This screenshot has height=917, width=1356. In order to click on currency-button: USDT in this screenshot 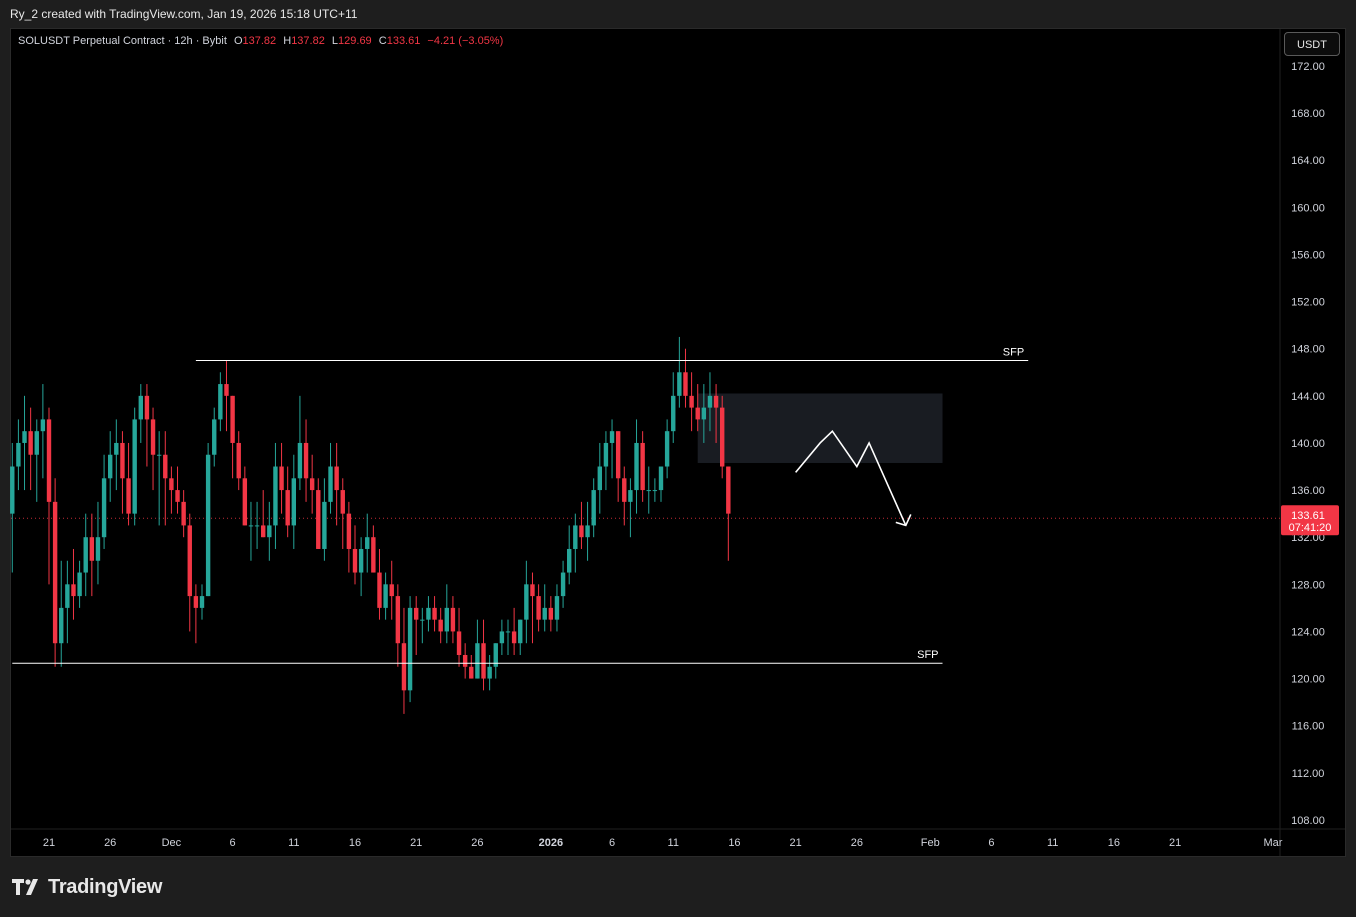, I will do `click(1312, 44)`.